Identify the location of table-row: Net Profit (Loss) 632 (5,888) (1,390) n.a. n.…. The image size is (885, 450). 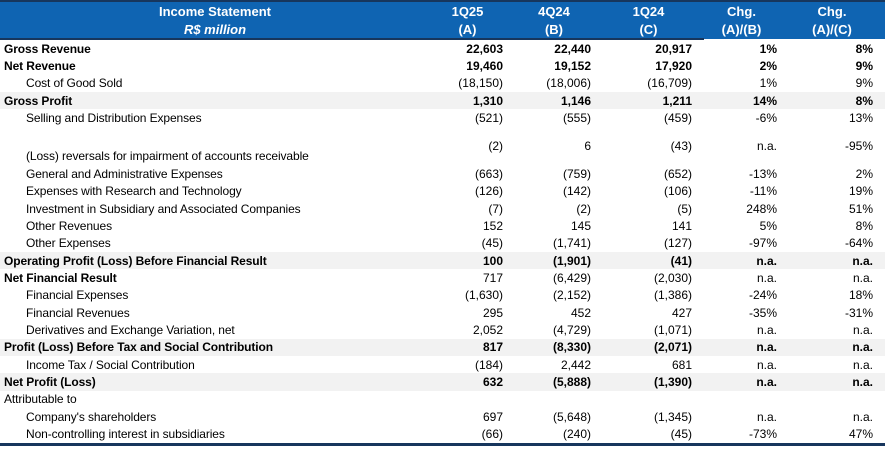
(442, 382).